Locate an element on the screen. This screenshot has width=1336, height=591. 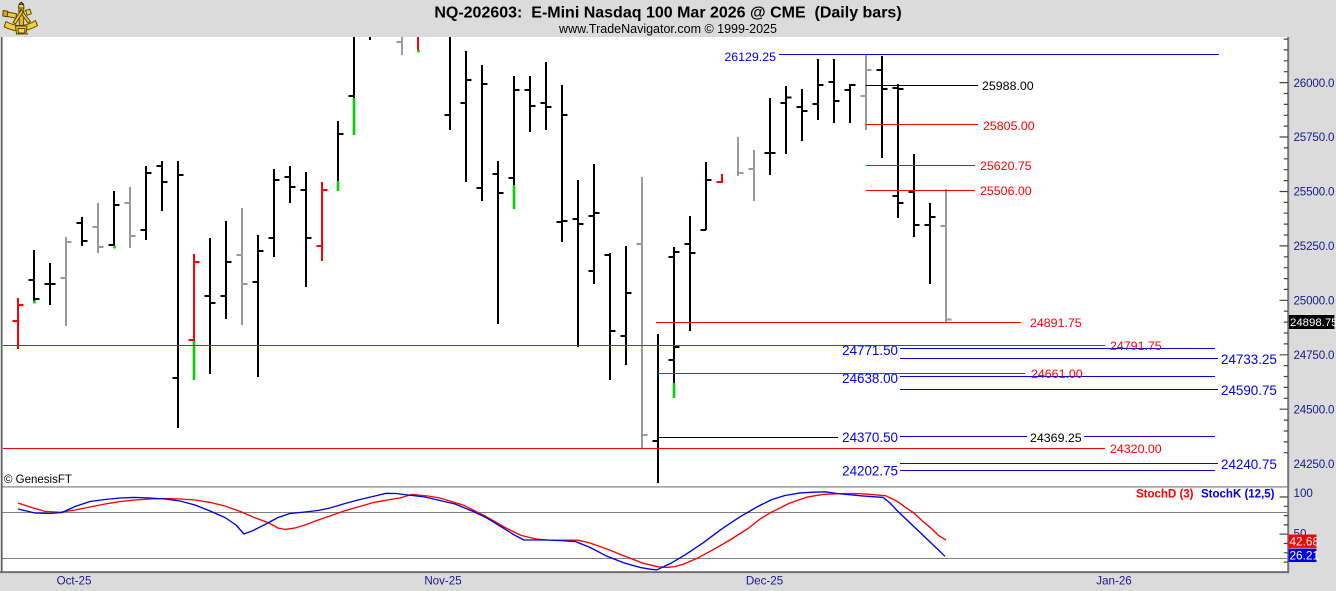
svg-text: 25000.0 is located at coordinates (1314, 301).